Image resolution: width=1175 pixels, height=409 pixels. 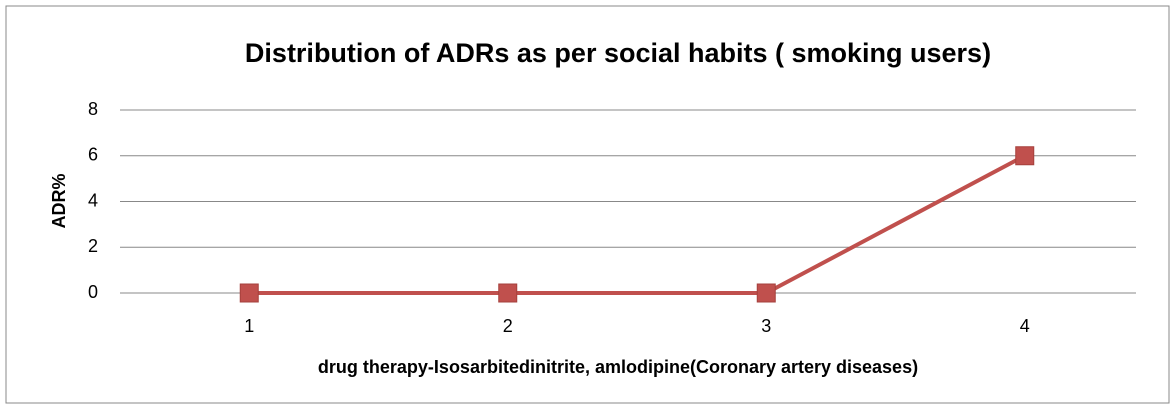 What do you see at coordinates (59, 200) in the screenshot?
I see `y-axis-label: ADR%` at bounding box center [59, 200].